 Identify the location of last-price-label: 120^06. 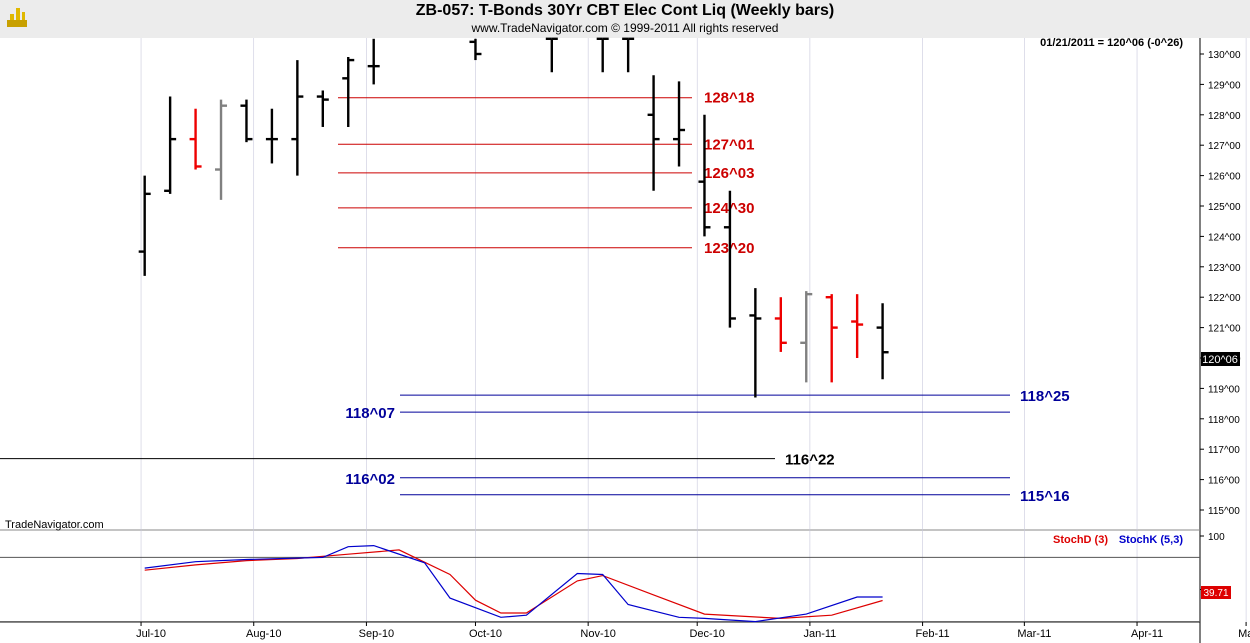
(1220, 360).